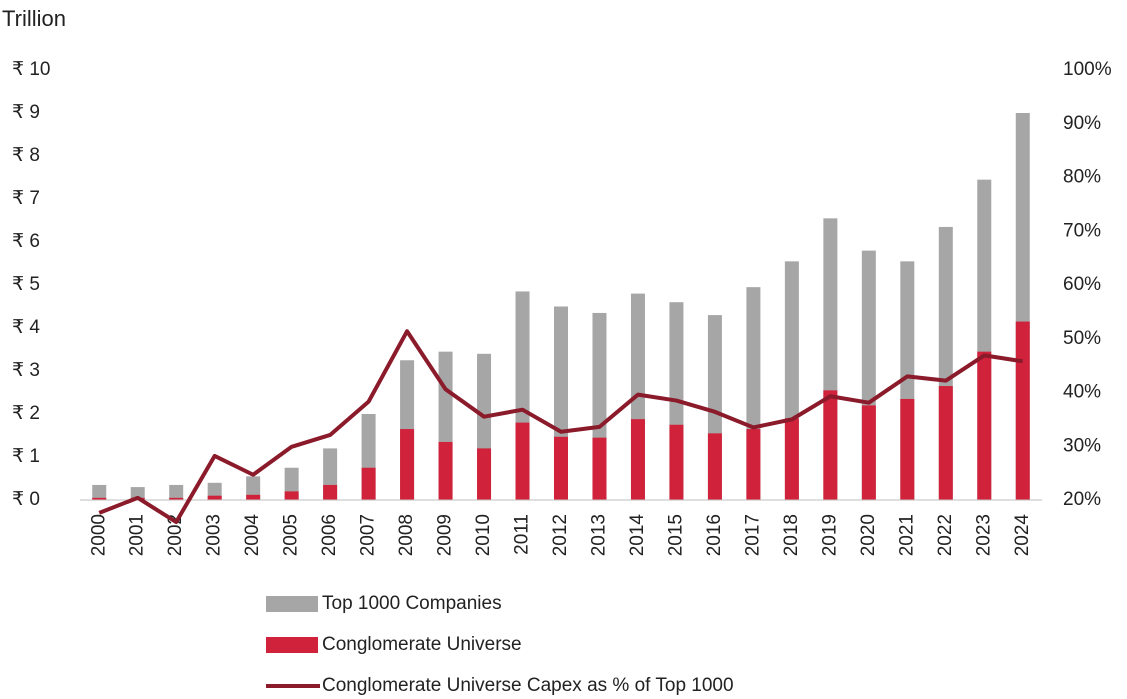 The width and height of the screenshot is (1127, 699). What do you see at coordinates (791, 535) in the screenshot?
I see `x-tick-label: 2018` at bounding box center [791, 535].